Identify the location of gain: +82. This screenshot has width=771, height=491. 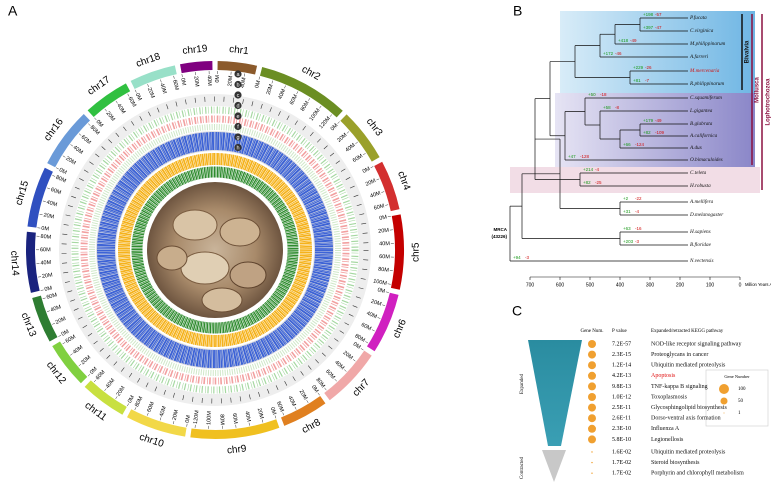
(647, 132).